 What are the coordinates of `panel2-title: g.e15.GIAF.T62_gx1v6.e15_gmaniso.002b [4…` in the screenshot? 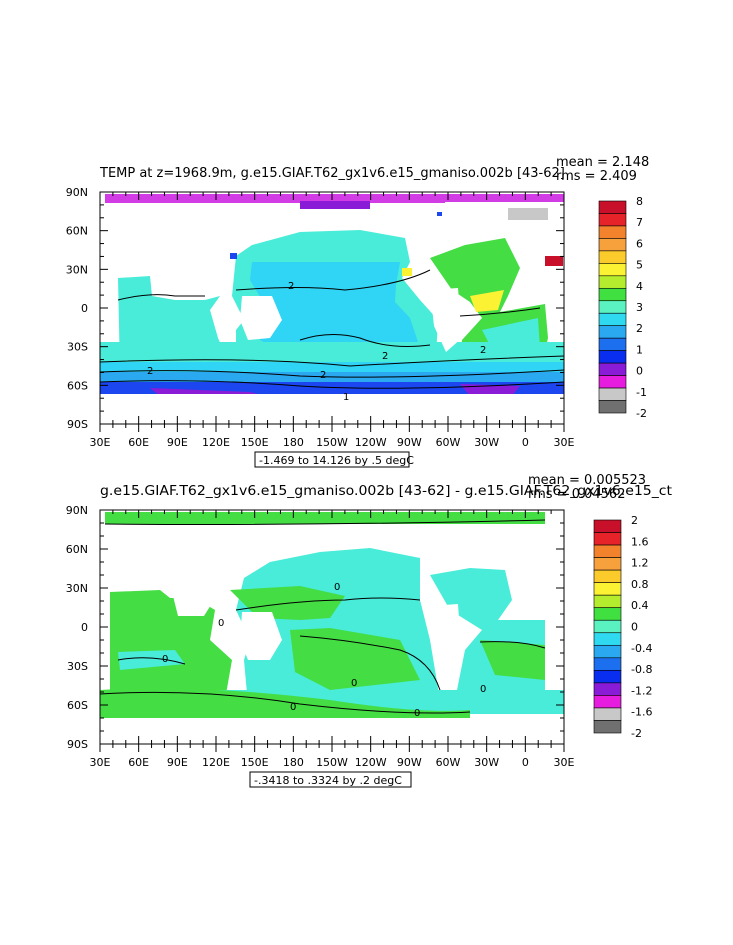 It's located at (386, 491).